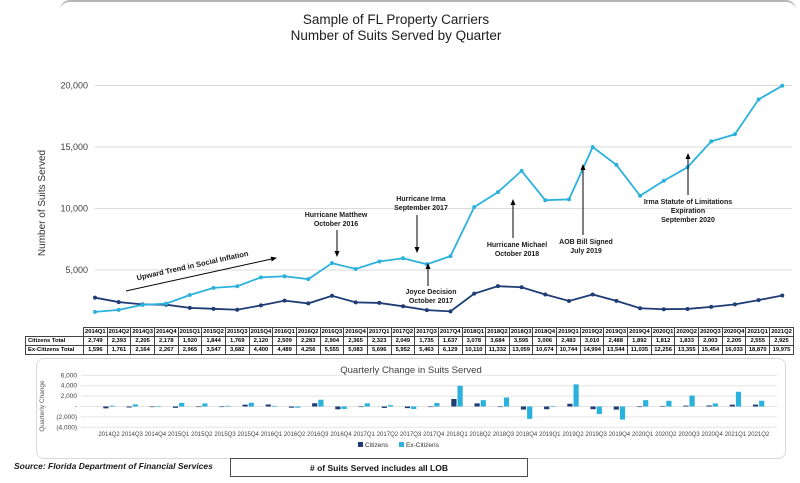 Image resolution: width=800 pixels, height=483 pixels. What do you see at coordinates (411, 435) in the screenshot?
I see `svg-text: 2017Q3` at bounding box center [411, 435].